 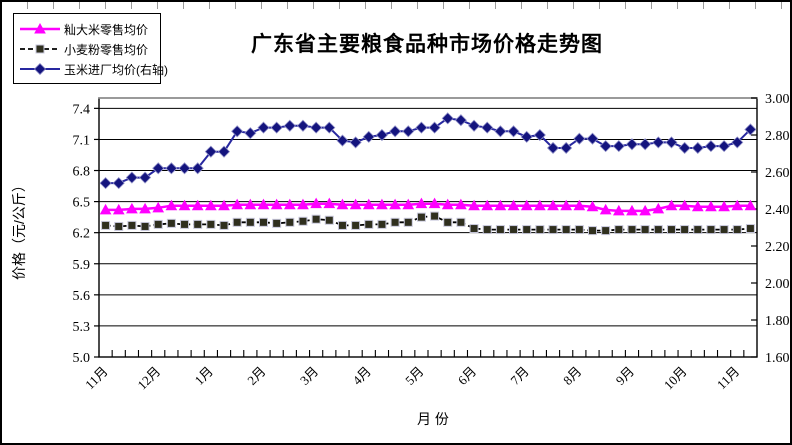 What do you see at coordinates (256, 376) in the screenshot?
I see `x-tick-label: 2月` at bounding box center [256, 376].